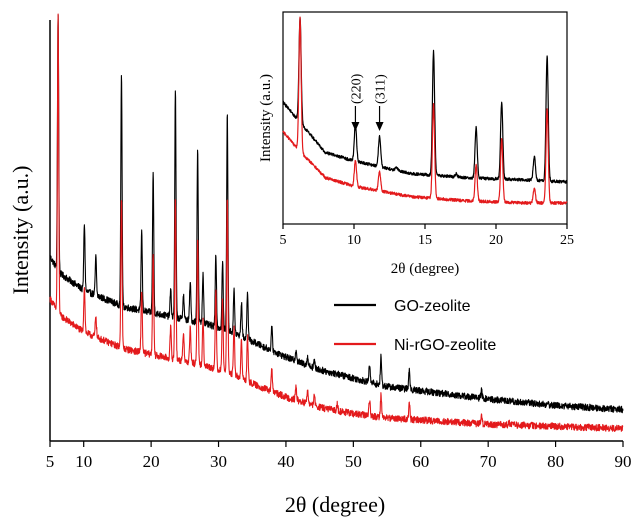 The image size is (636, 517). I want to click on annotation-label: (220), so click(356, 88).